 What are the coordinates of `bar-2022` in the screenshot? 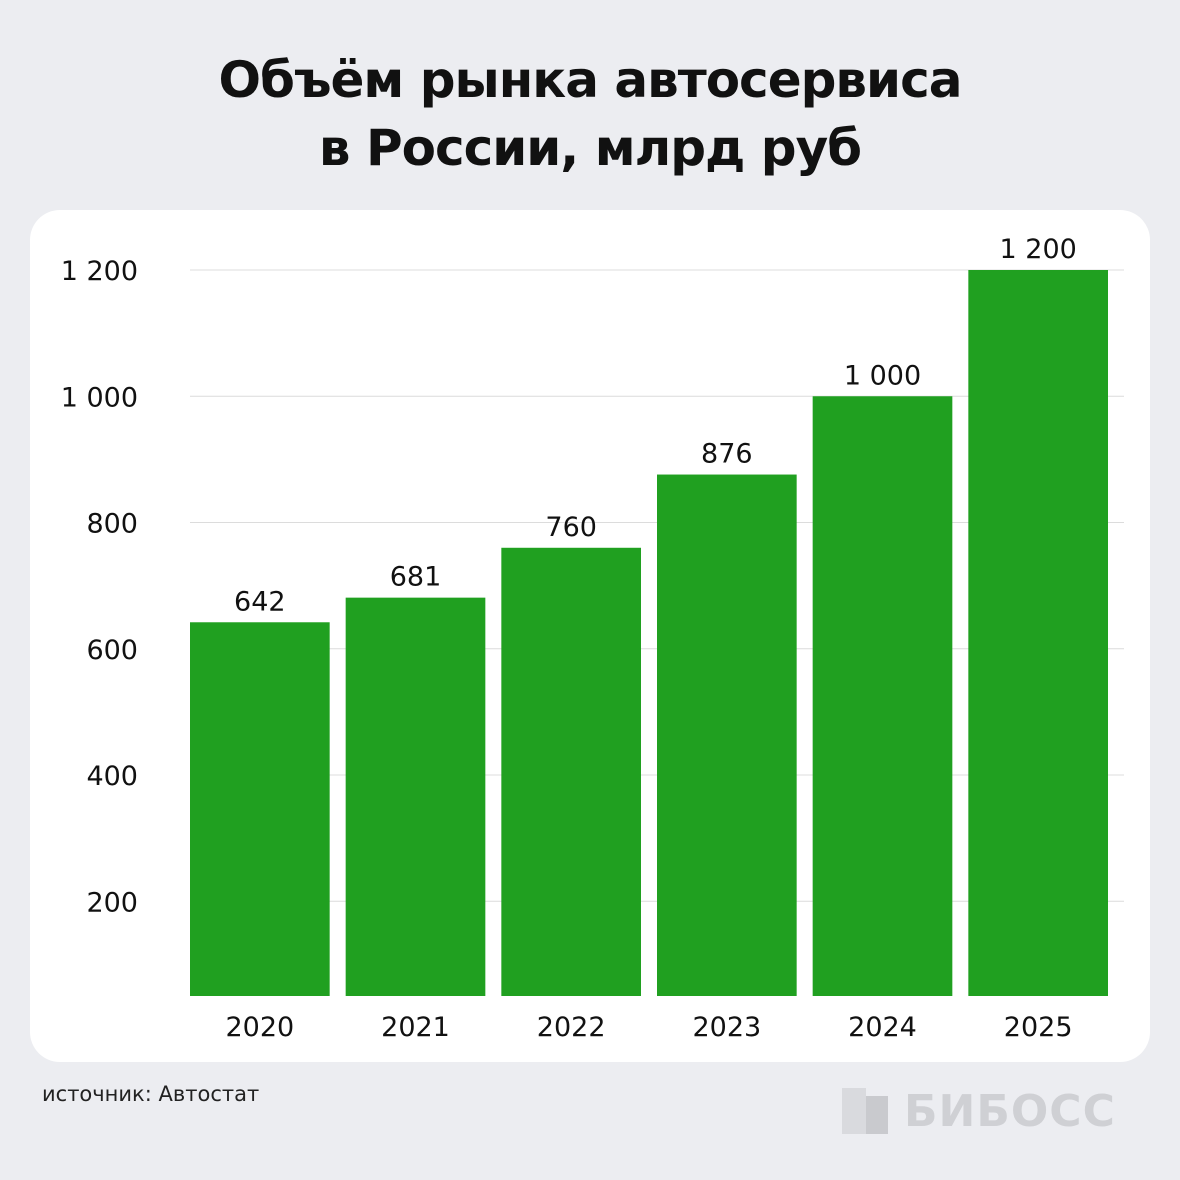 It's located at (571, 771).